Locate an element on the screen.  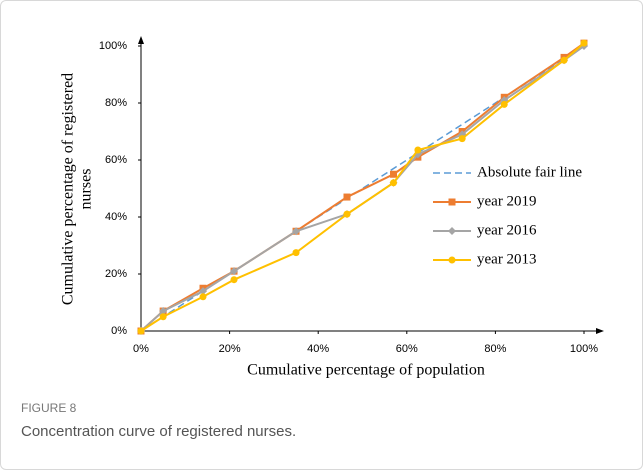
x-tick-label: 80% is located at coordinates (495, 349).